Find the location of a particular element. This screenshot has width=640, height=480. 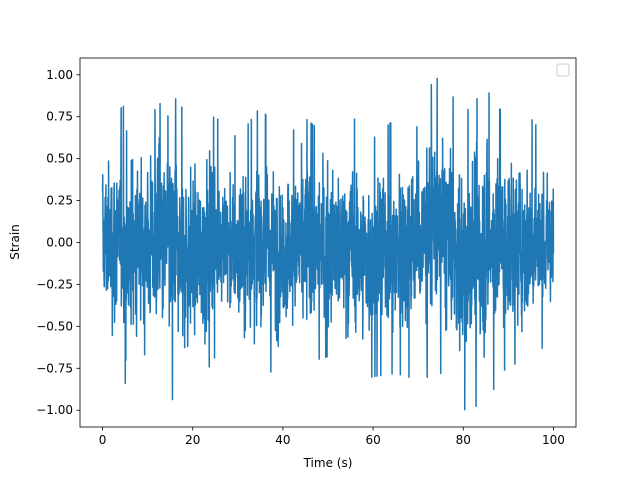

legend is located at coordinates (563, 70).